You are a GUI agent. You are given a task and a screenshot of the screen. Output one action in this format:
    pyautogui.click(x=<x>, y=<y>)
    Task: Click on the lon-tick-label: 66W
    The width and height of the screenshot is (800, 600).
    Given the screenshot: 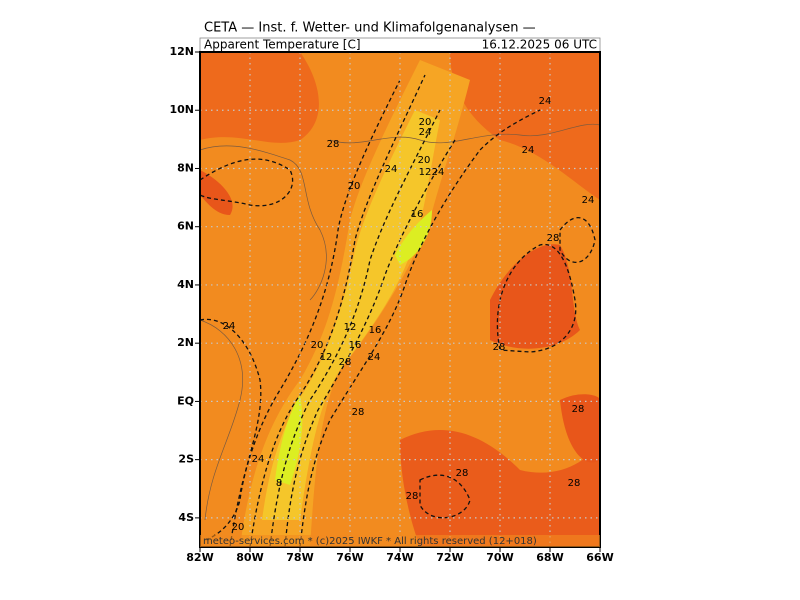 What is the action you would take?
    pyautogui.click(x=599, y=557)
    